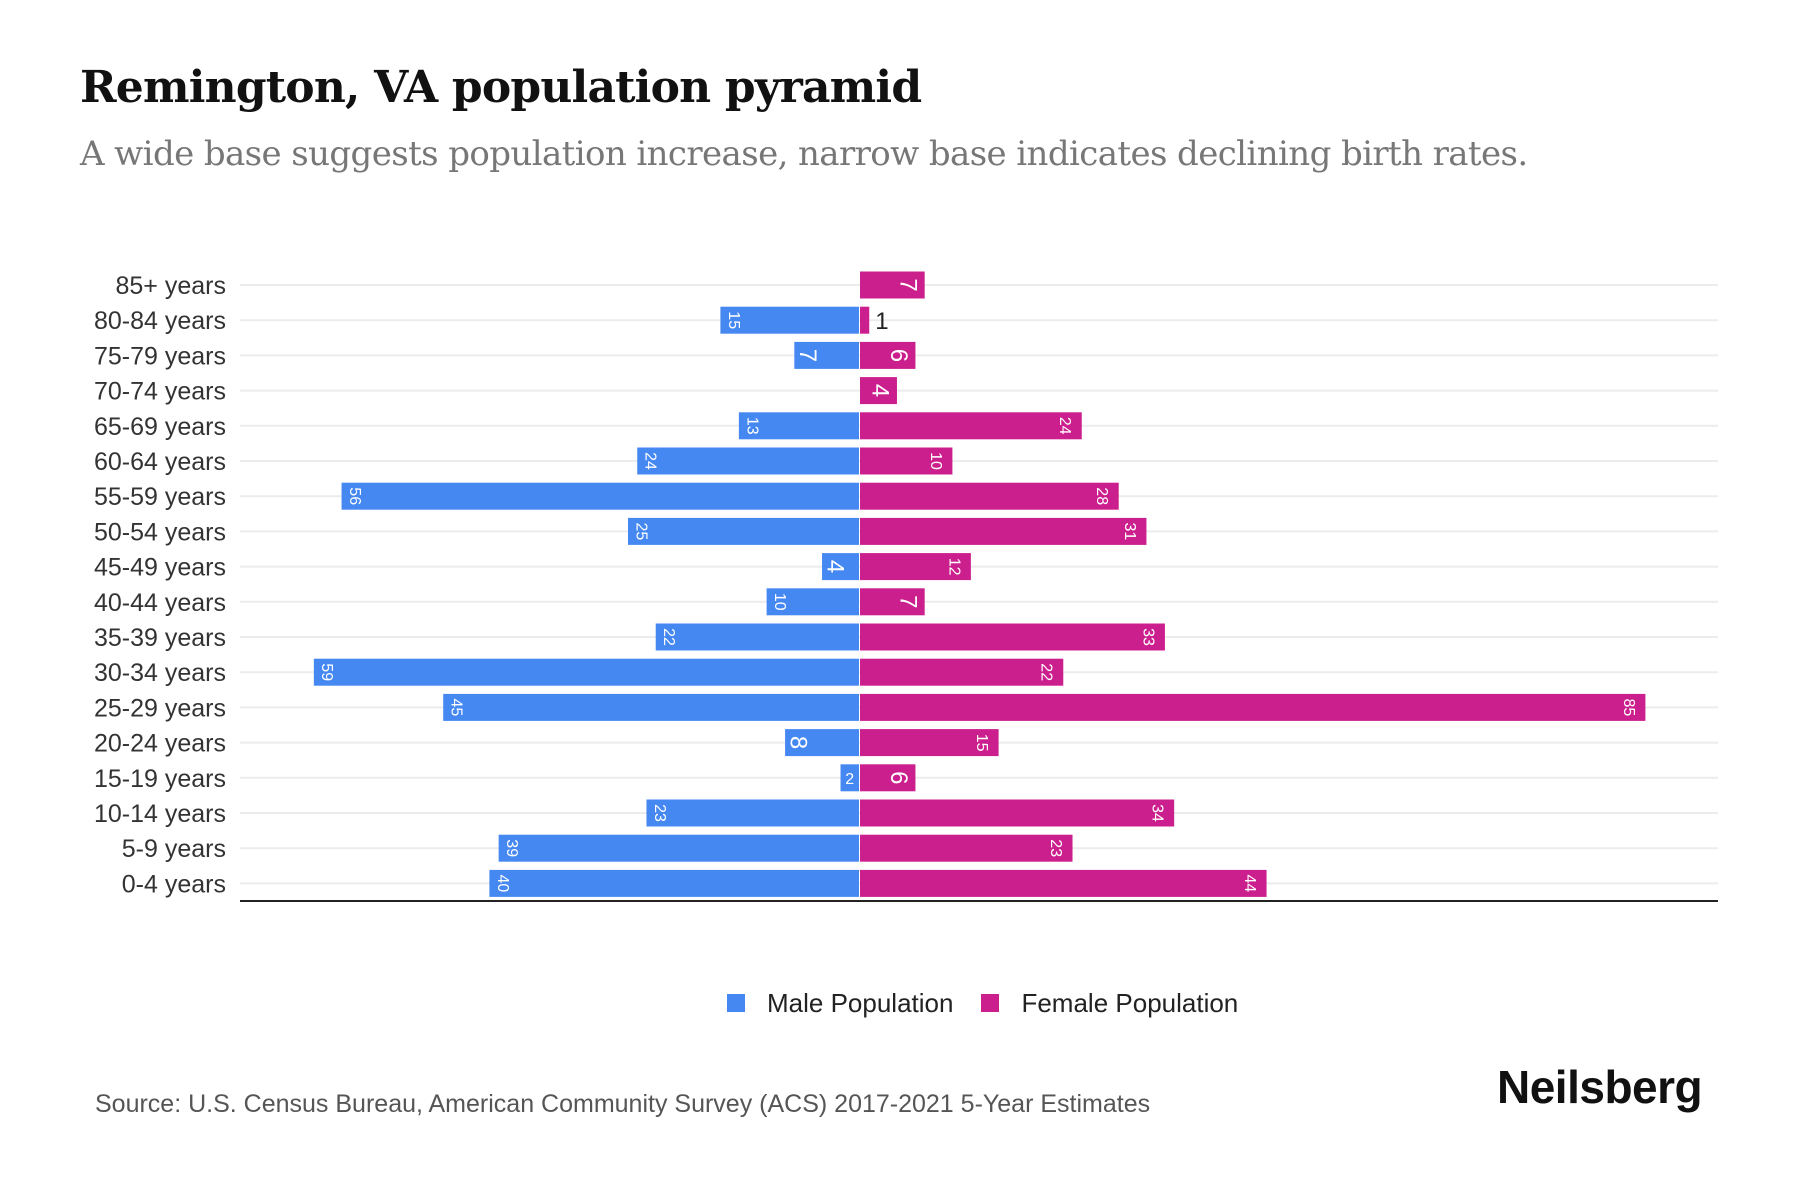 The image size is (1800, 1200). What do you see at coordinates (1055, 848) in the screenshot?
I see `female-value-label: 23` at bounding box center [1055, 848].